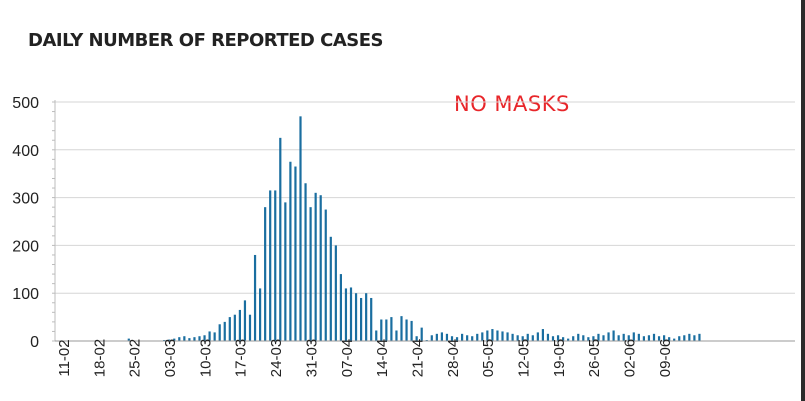 The height and width of the screenshot is (401, 805). Describe the element at coordinates (559, 358) in the screenshot. I see `x-tick-label: 19-05` at that location.